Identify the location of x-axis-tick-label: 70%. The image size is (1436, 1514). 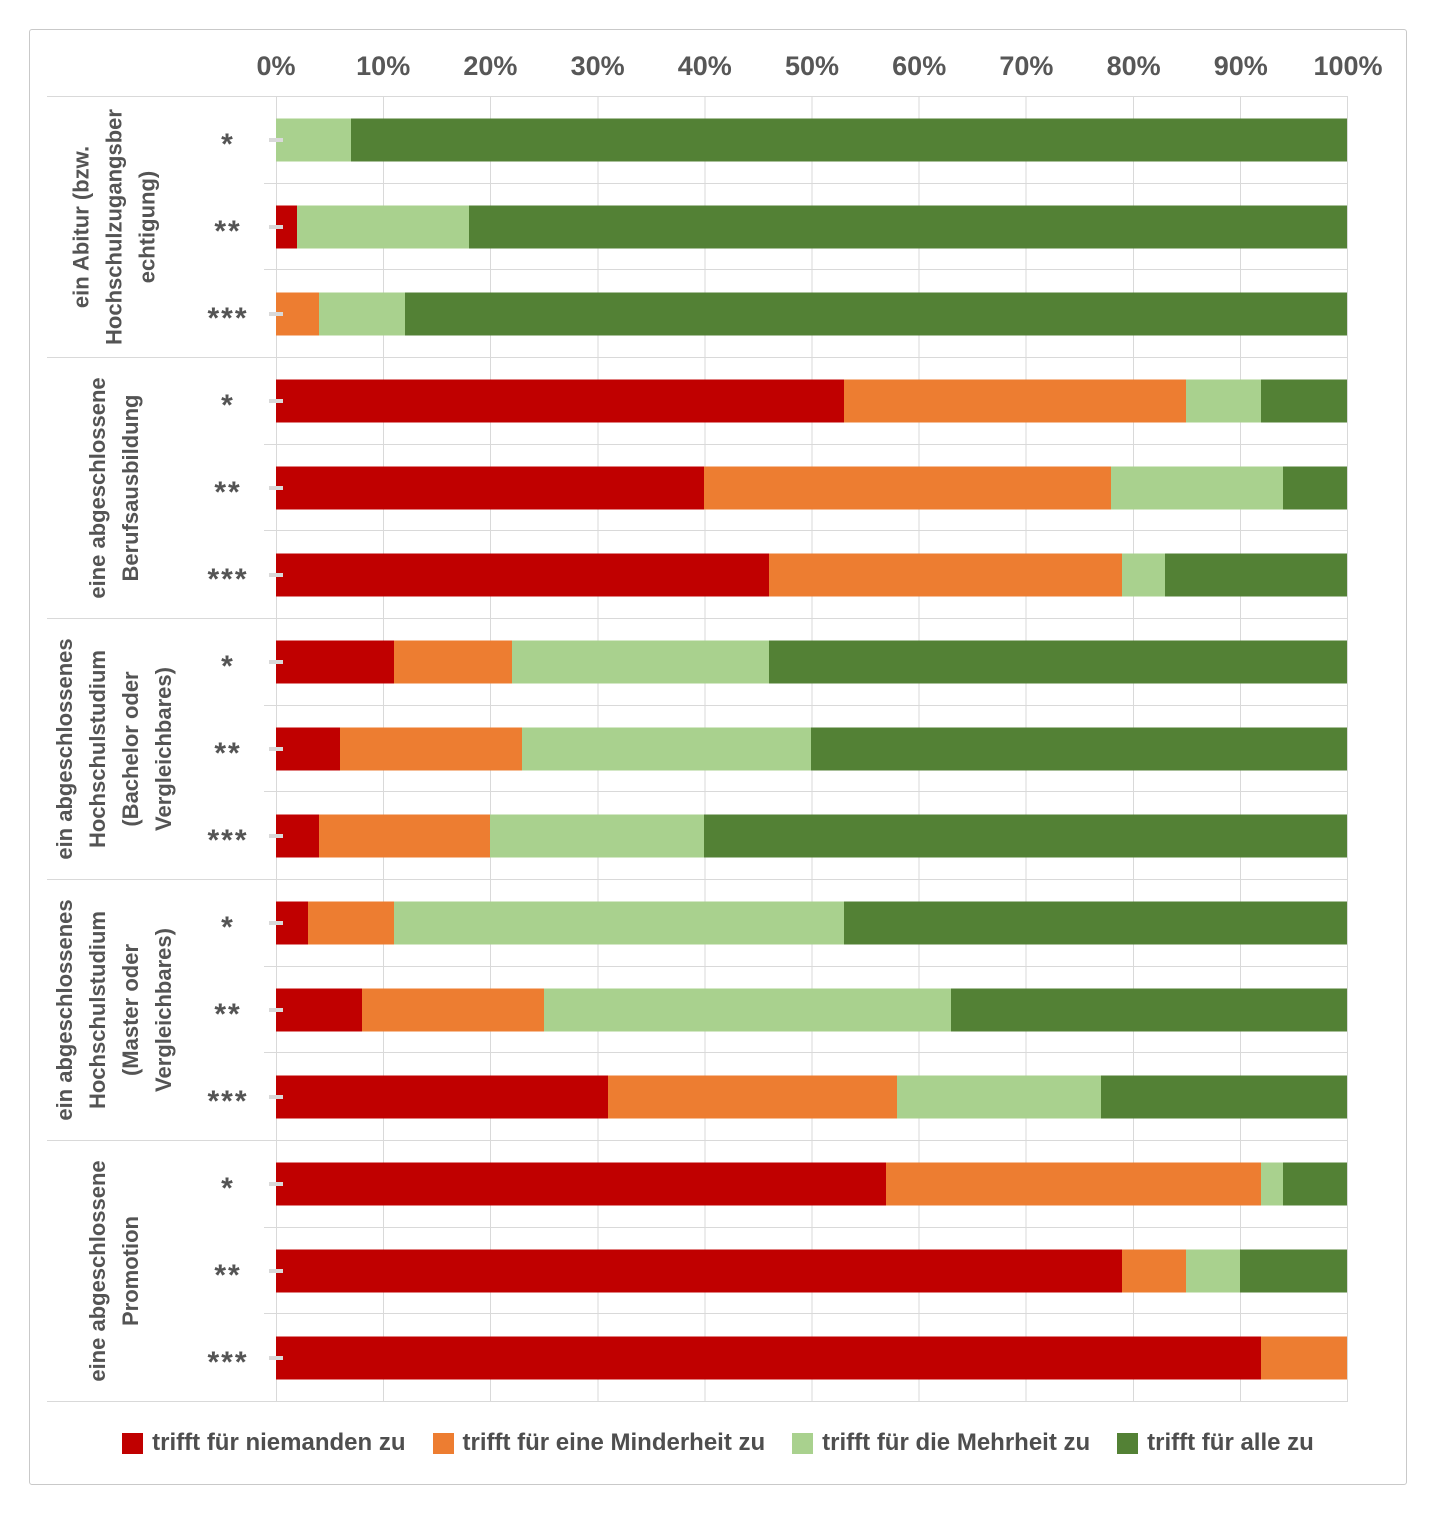
(1026, 66).